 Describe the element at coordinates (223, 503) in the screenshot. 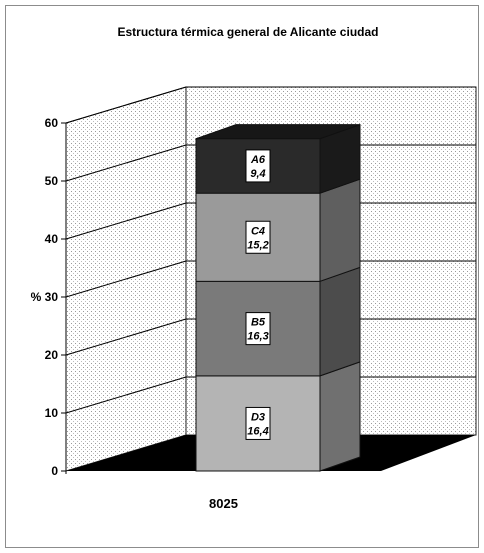

I see `x-category-label: 8025` at that location.